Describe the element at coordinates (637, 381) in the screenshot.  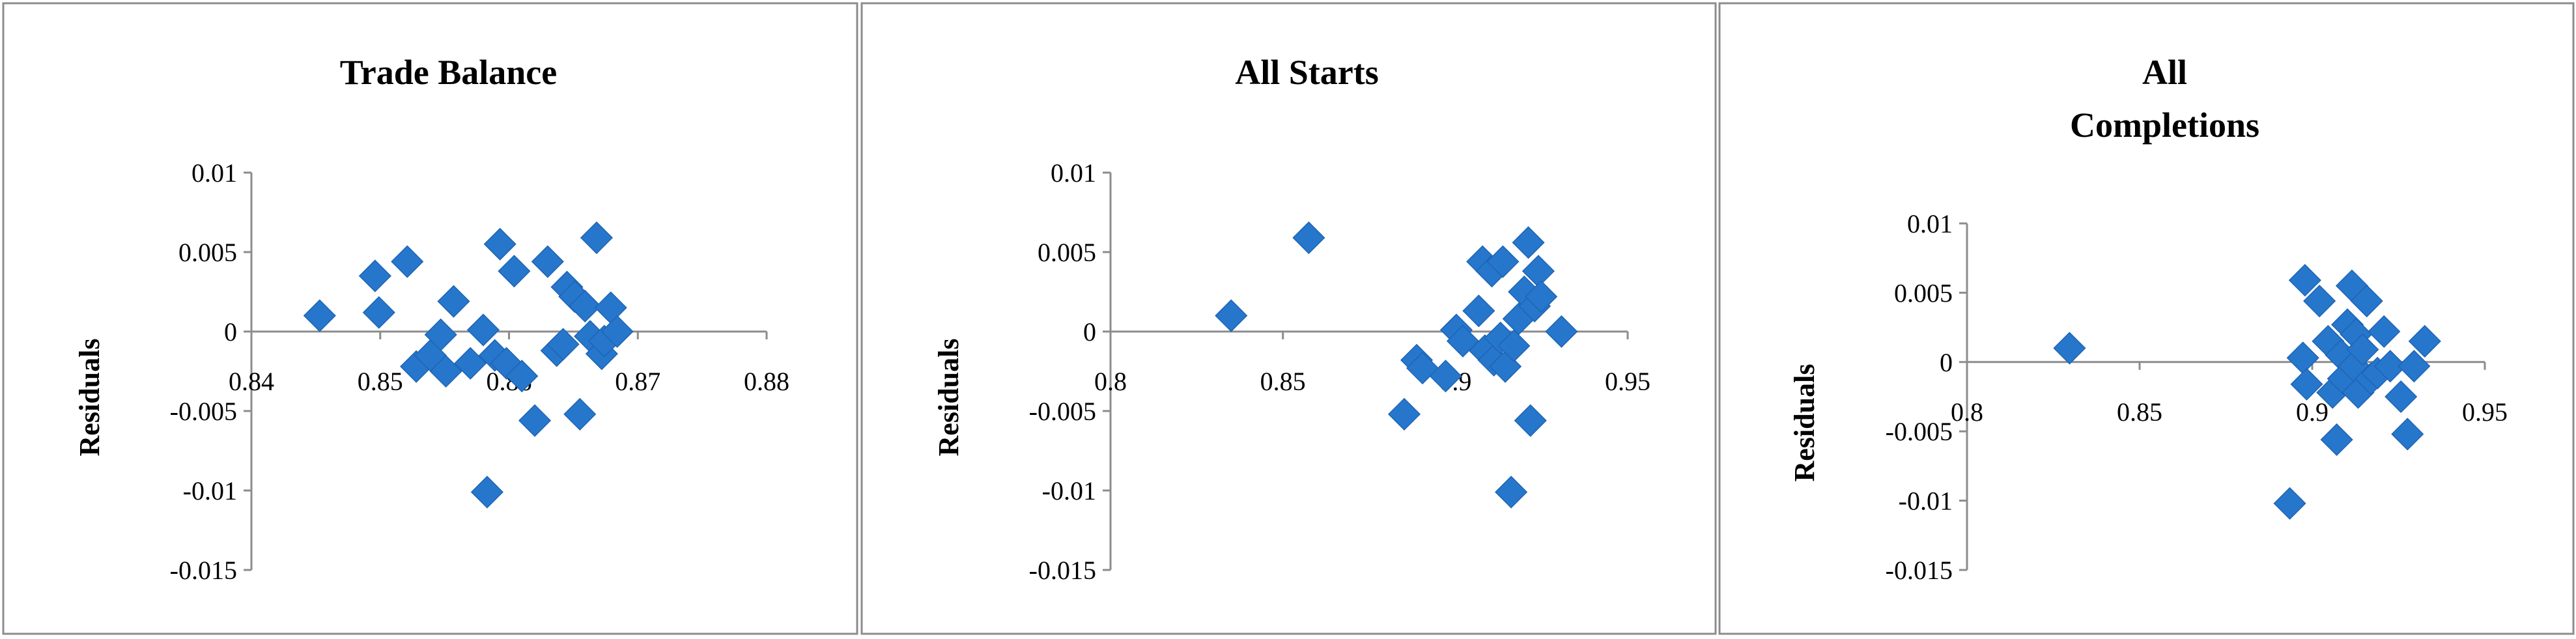
I see `x-tick-label: 0.87` at that location.